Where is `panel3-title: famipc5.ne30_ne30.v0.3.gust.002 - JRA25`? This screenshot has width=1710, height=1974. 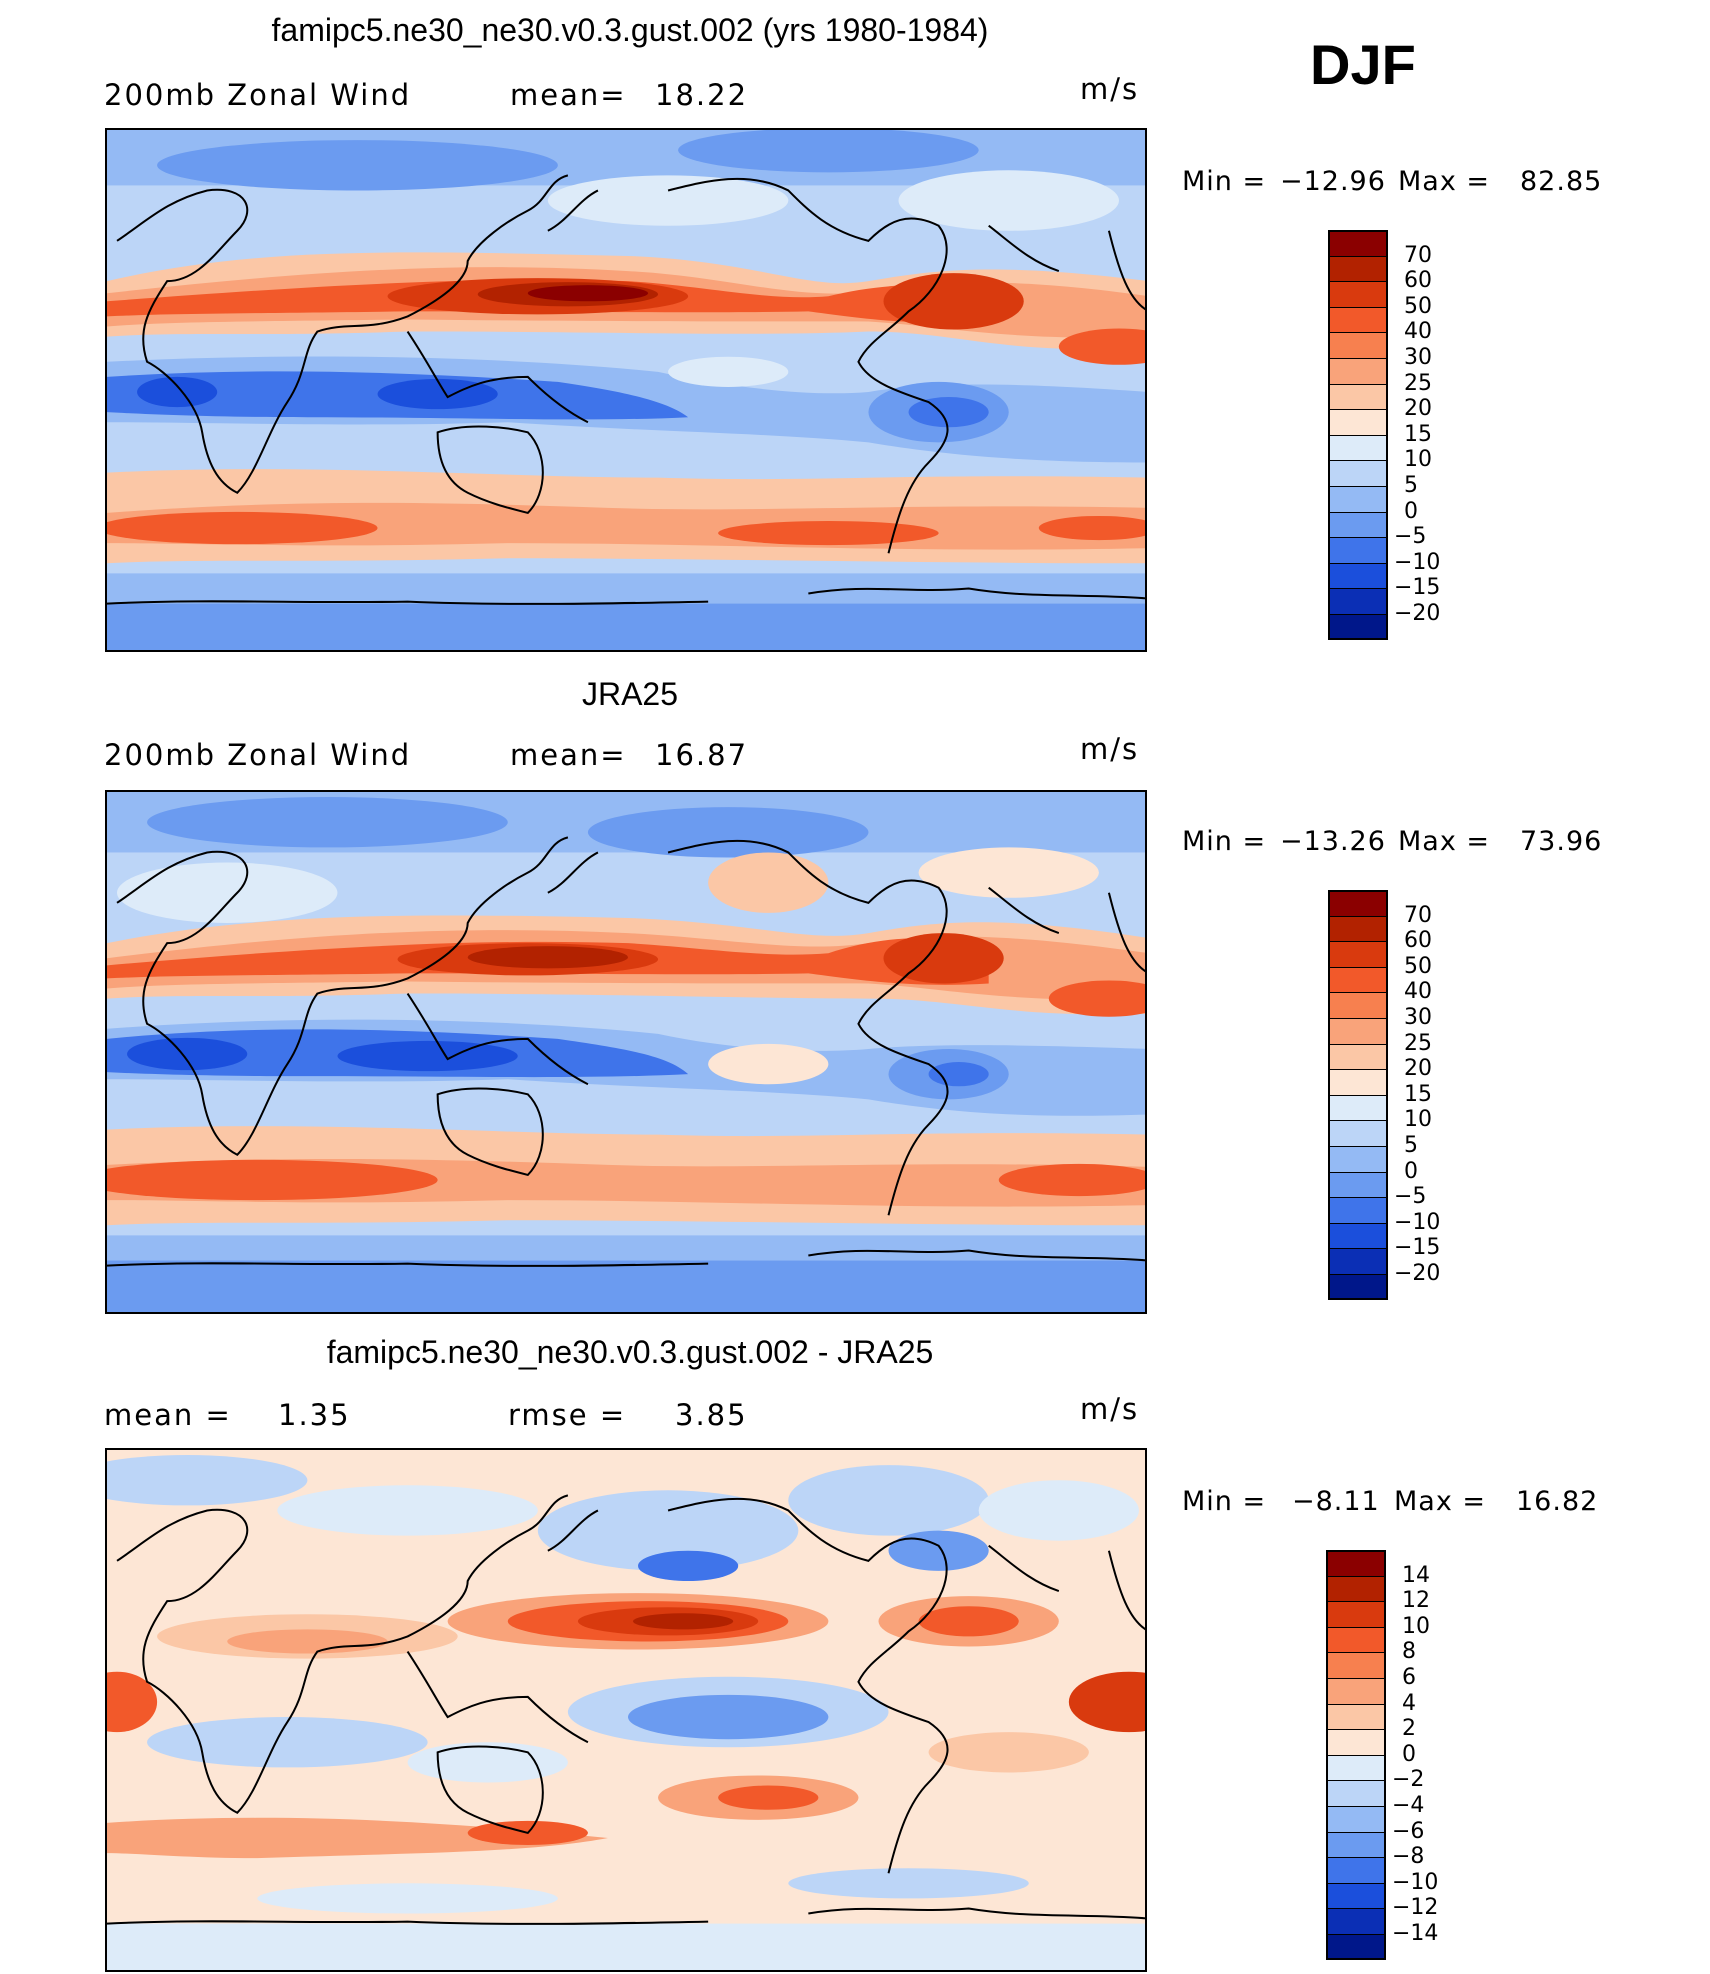
panel3-title: famipc5.ne30_ne30.v0.3.gust.002 - JRA25 is located at coordinates (630, 1352).